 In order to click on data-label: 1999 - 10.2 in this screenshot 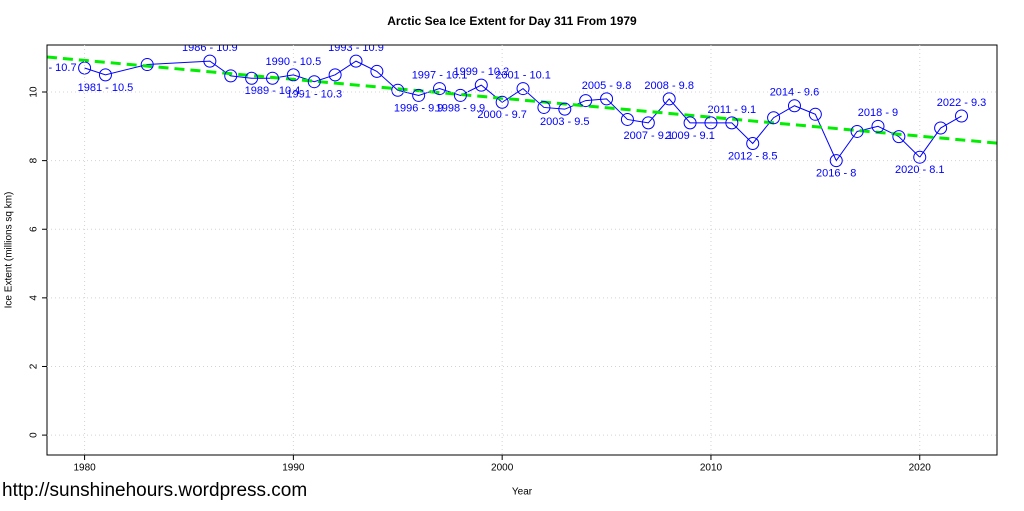, I will do `click(481, 72)`.